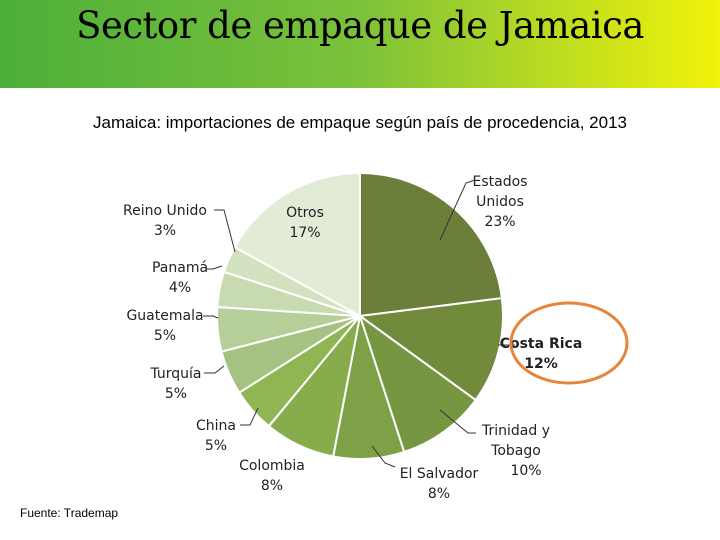  Describe the element at coordinates (430, 349) in the screenshot. I see `pie-slice-costa-rica` at that location.